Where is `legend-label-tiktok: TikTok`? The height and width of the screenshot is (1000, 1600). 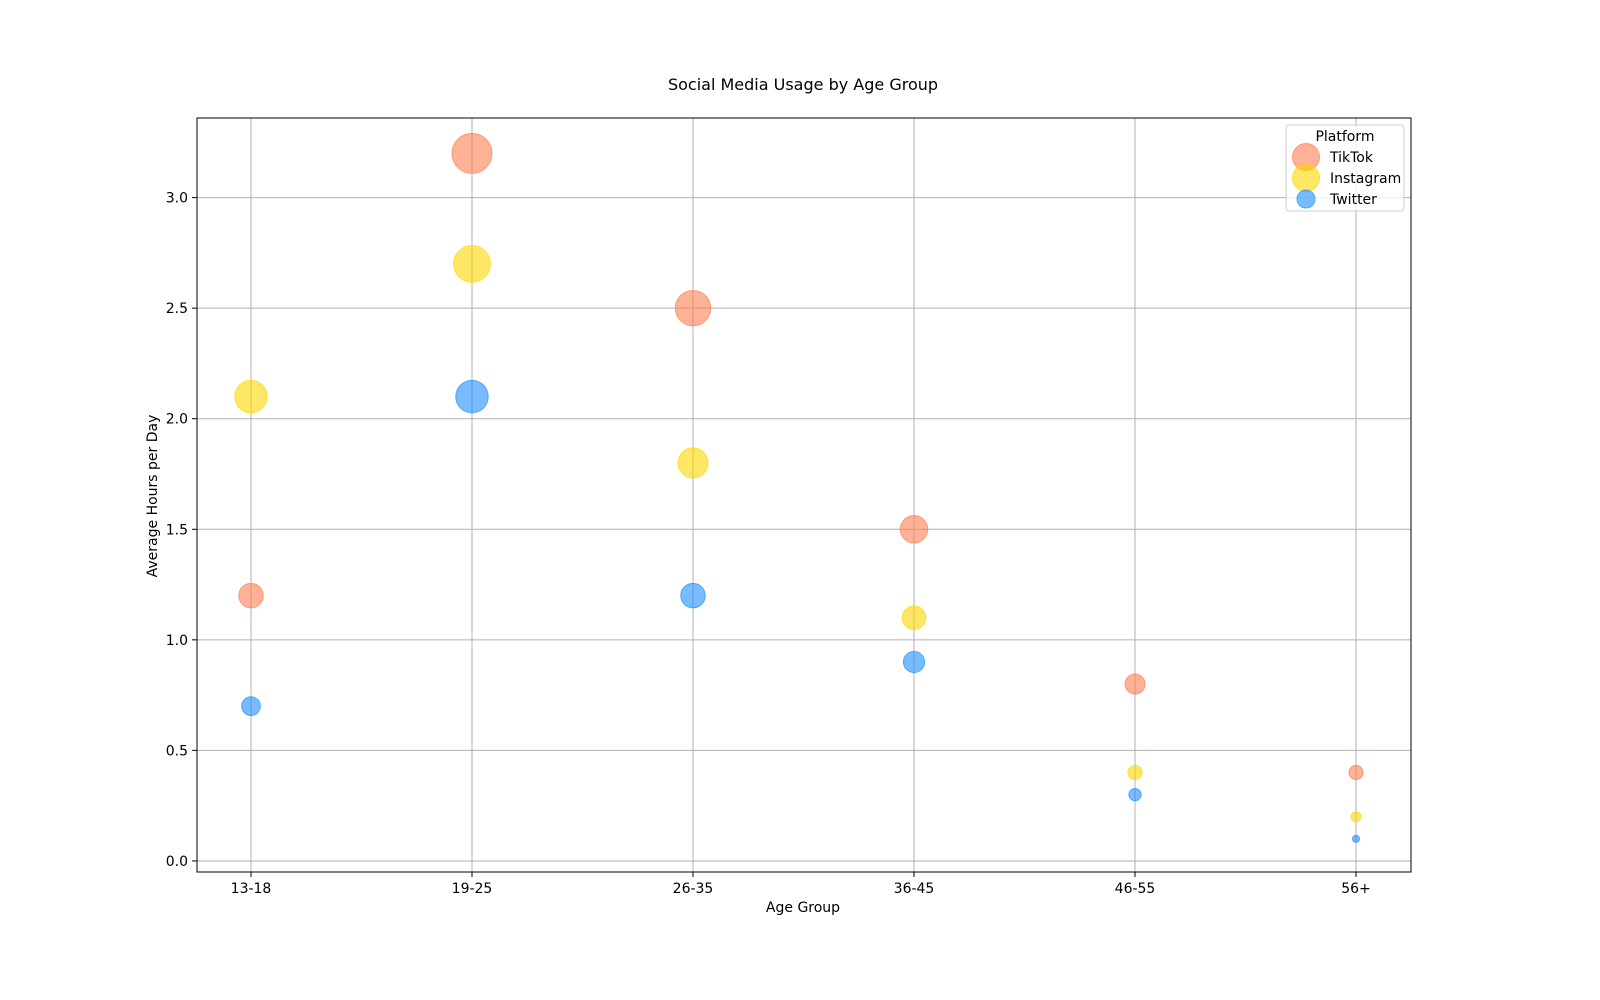
legend-label-tiktok: TikTok is located at coordinates (1351, 158).